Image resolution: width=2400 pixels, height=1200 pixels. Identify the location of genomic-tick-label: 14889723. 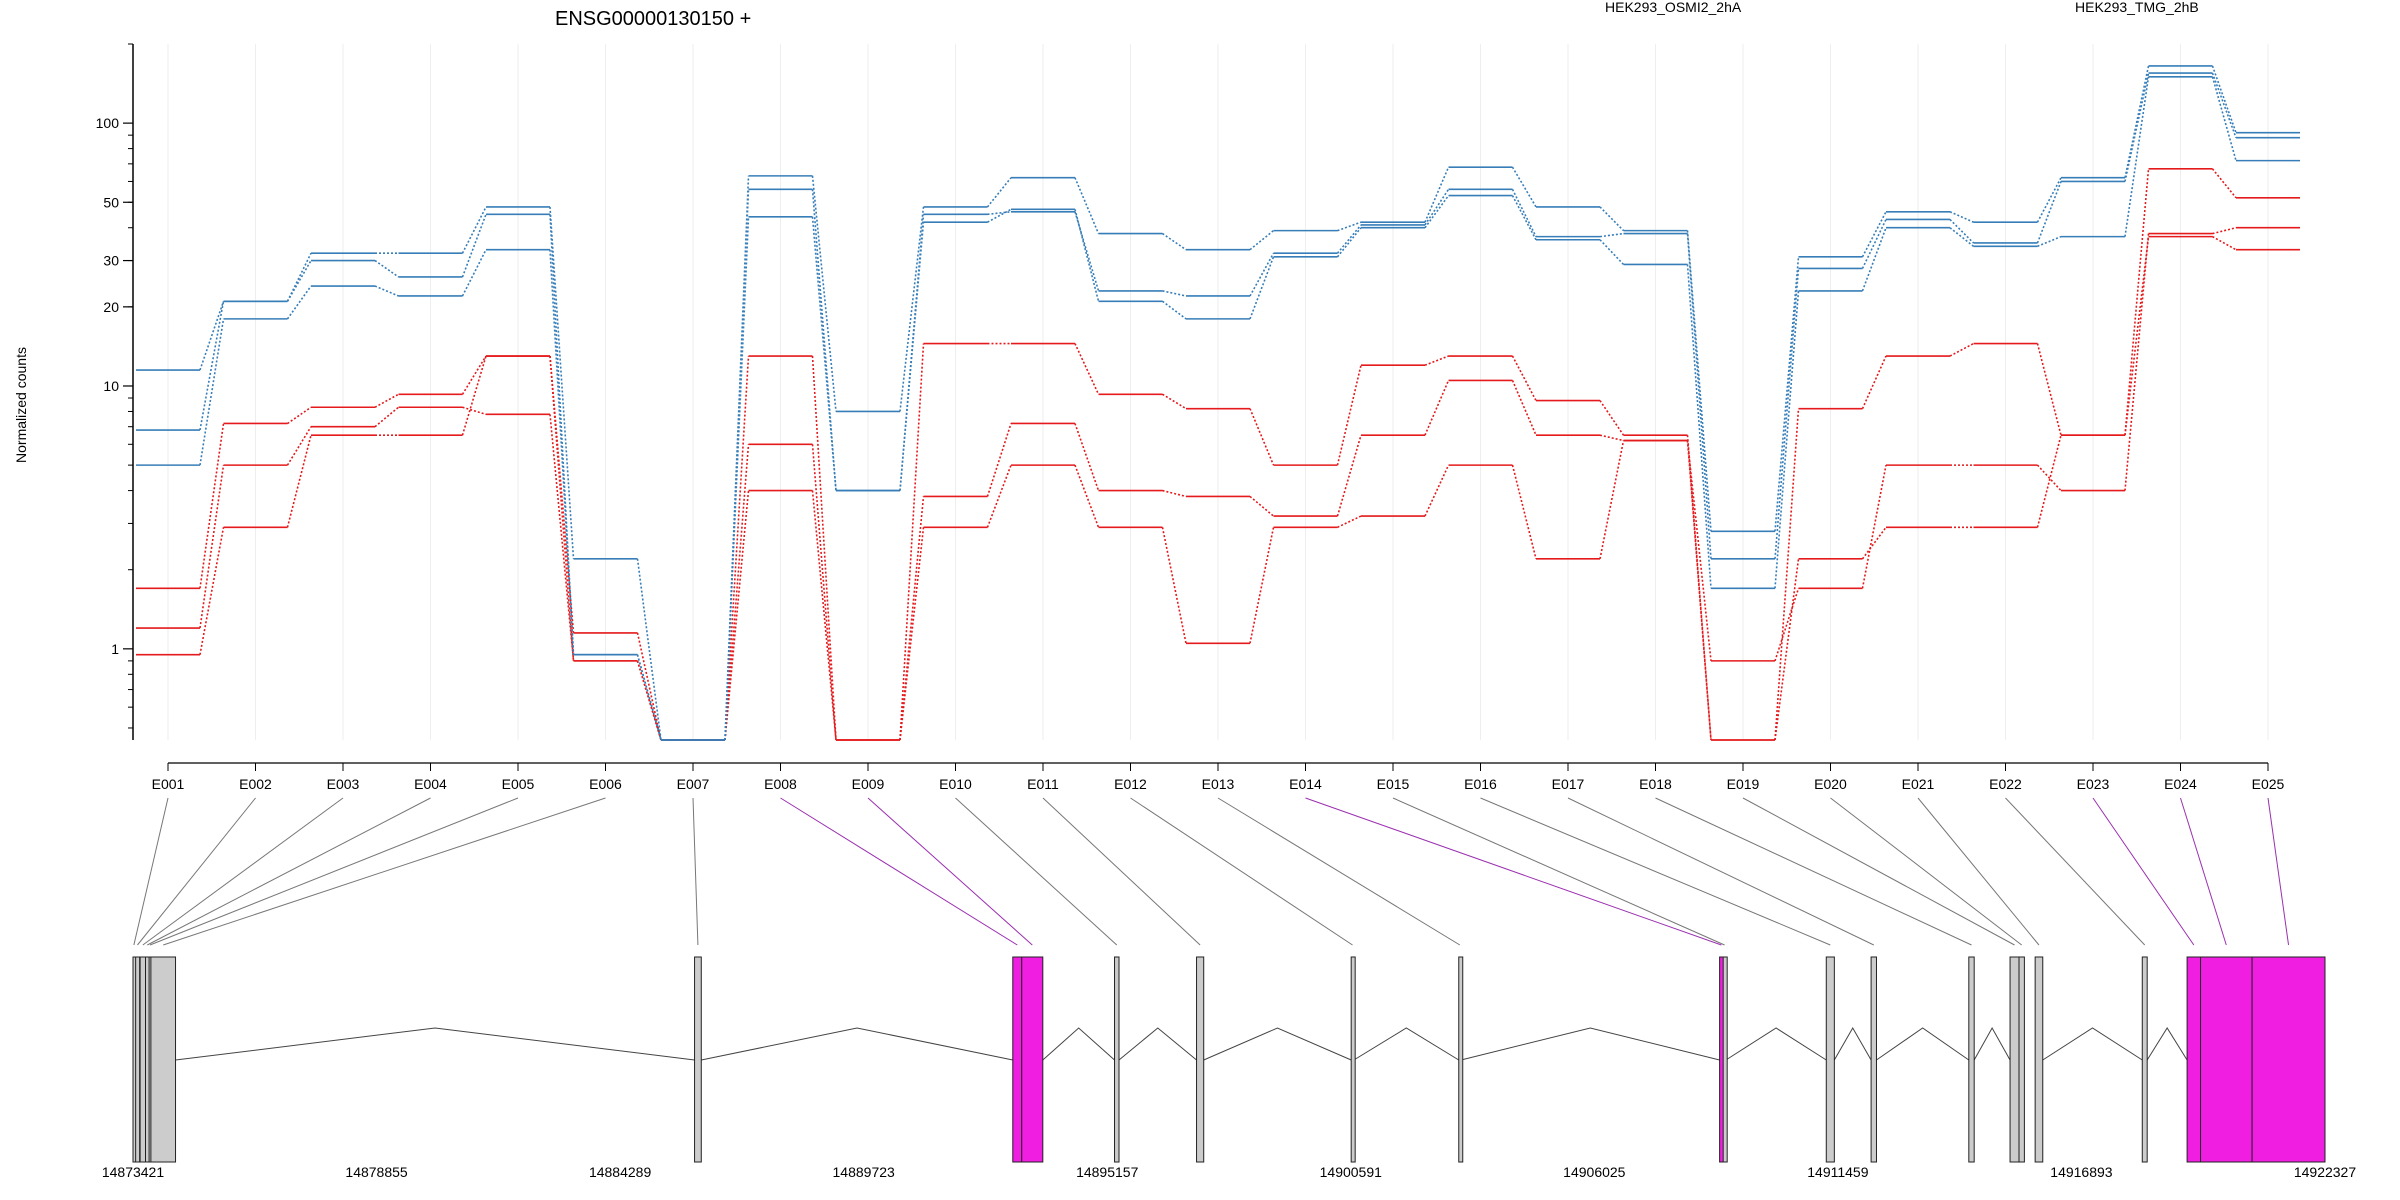
(864, 1172).